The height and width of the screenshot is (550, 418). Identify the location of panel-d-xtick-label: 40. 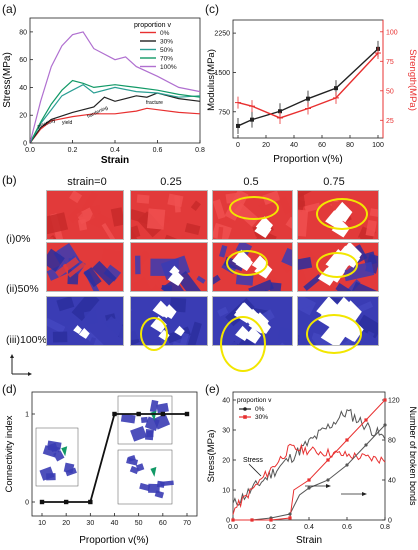
(115, 523).